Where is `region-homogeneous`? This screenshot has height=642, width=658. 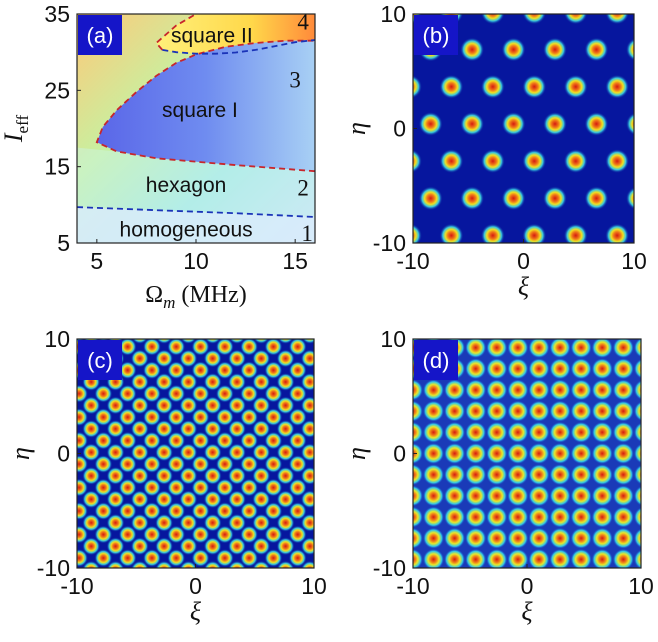
region-homogeneous is located at coordinates (196, 225).